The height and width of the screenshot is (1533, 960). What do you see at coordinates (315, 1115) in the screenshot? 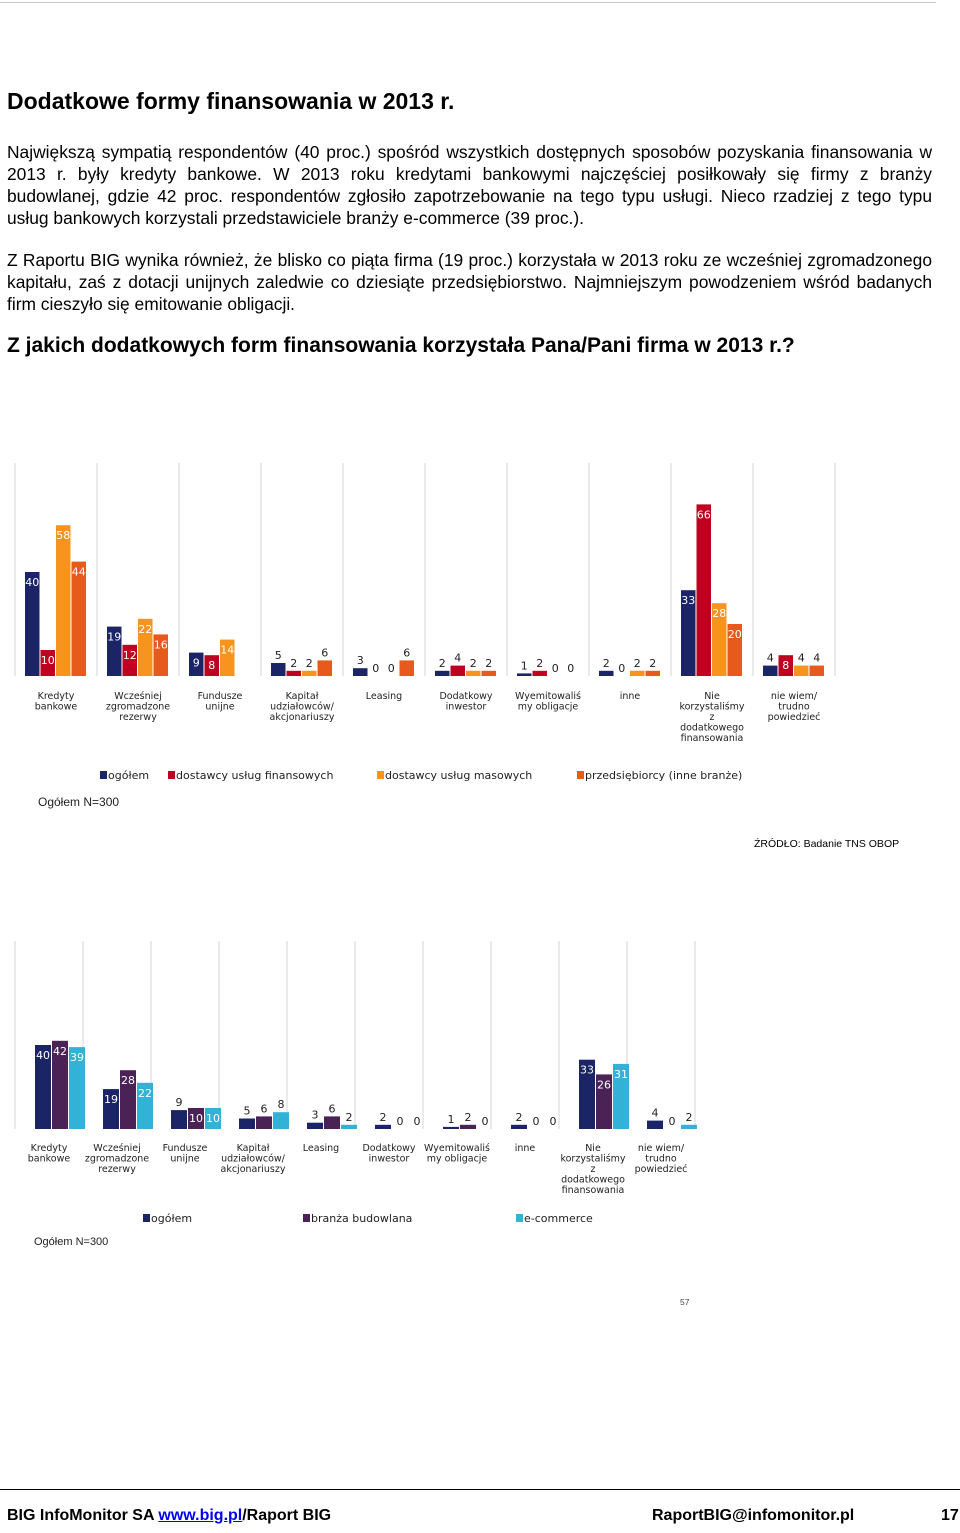
I see `data-label: 3` at bounding box center [315, 1115].